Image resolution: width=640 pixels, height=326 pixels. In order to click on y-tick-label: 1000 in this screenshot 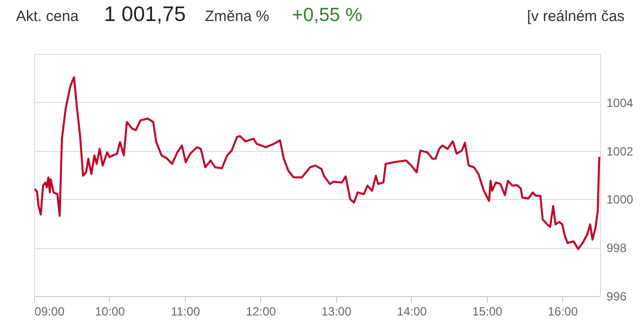, I will do `click(620, 199)`.